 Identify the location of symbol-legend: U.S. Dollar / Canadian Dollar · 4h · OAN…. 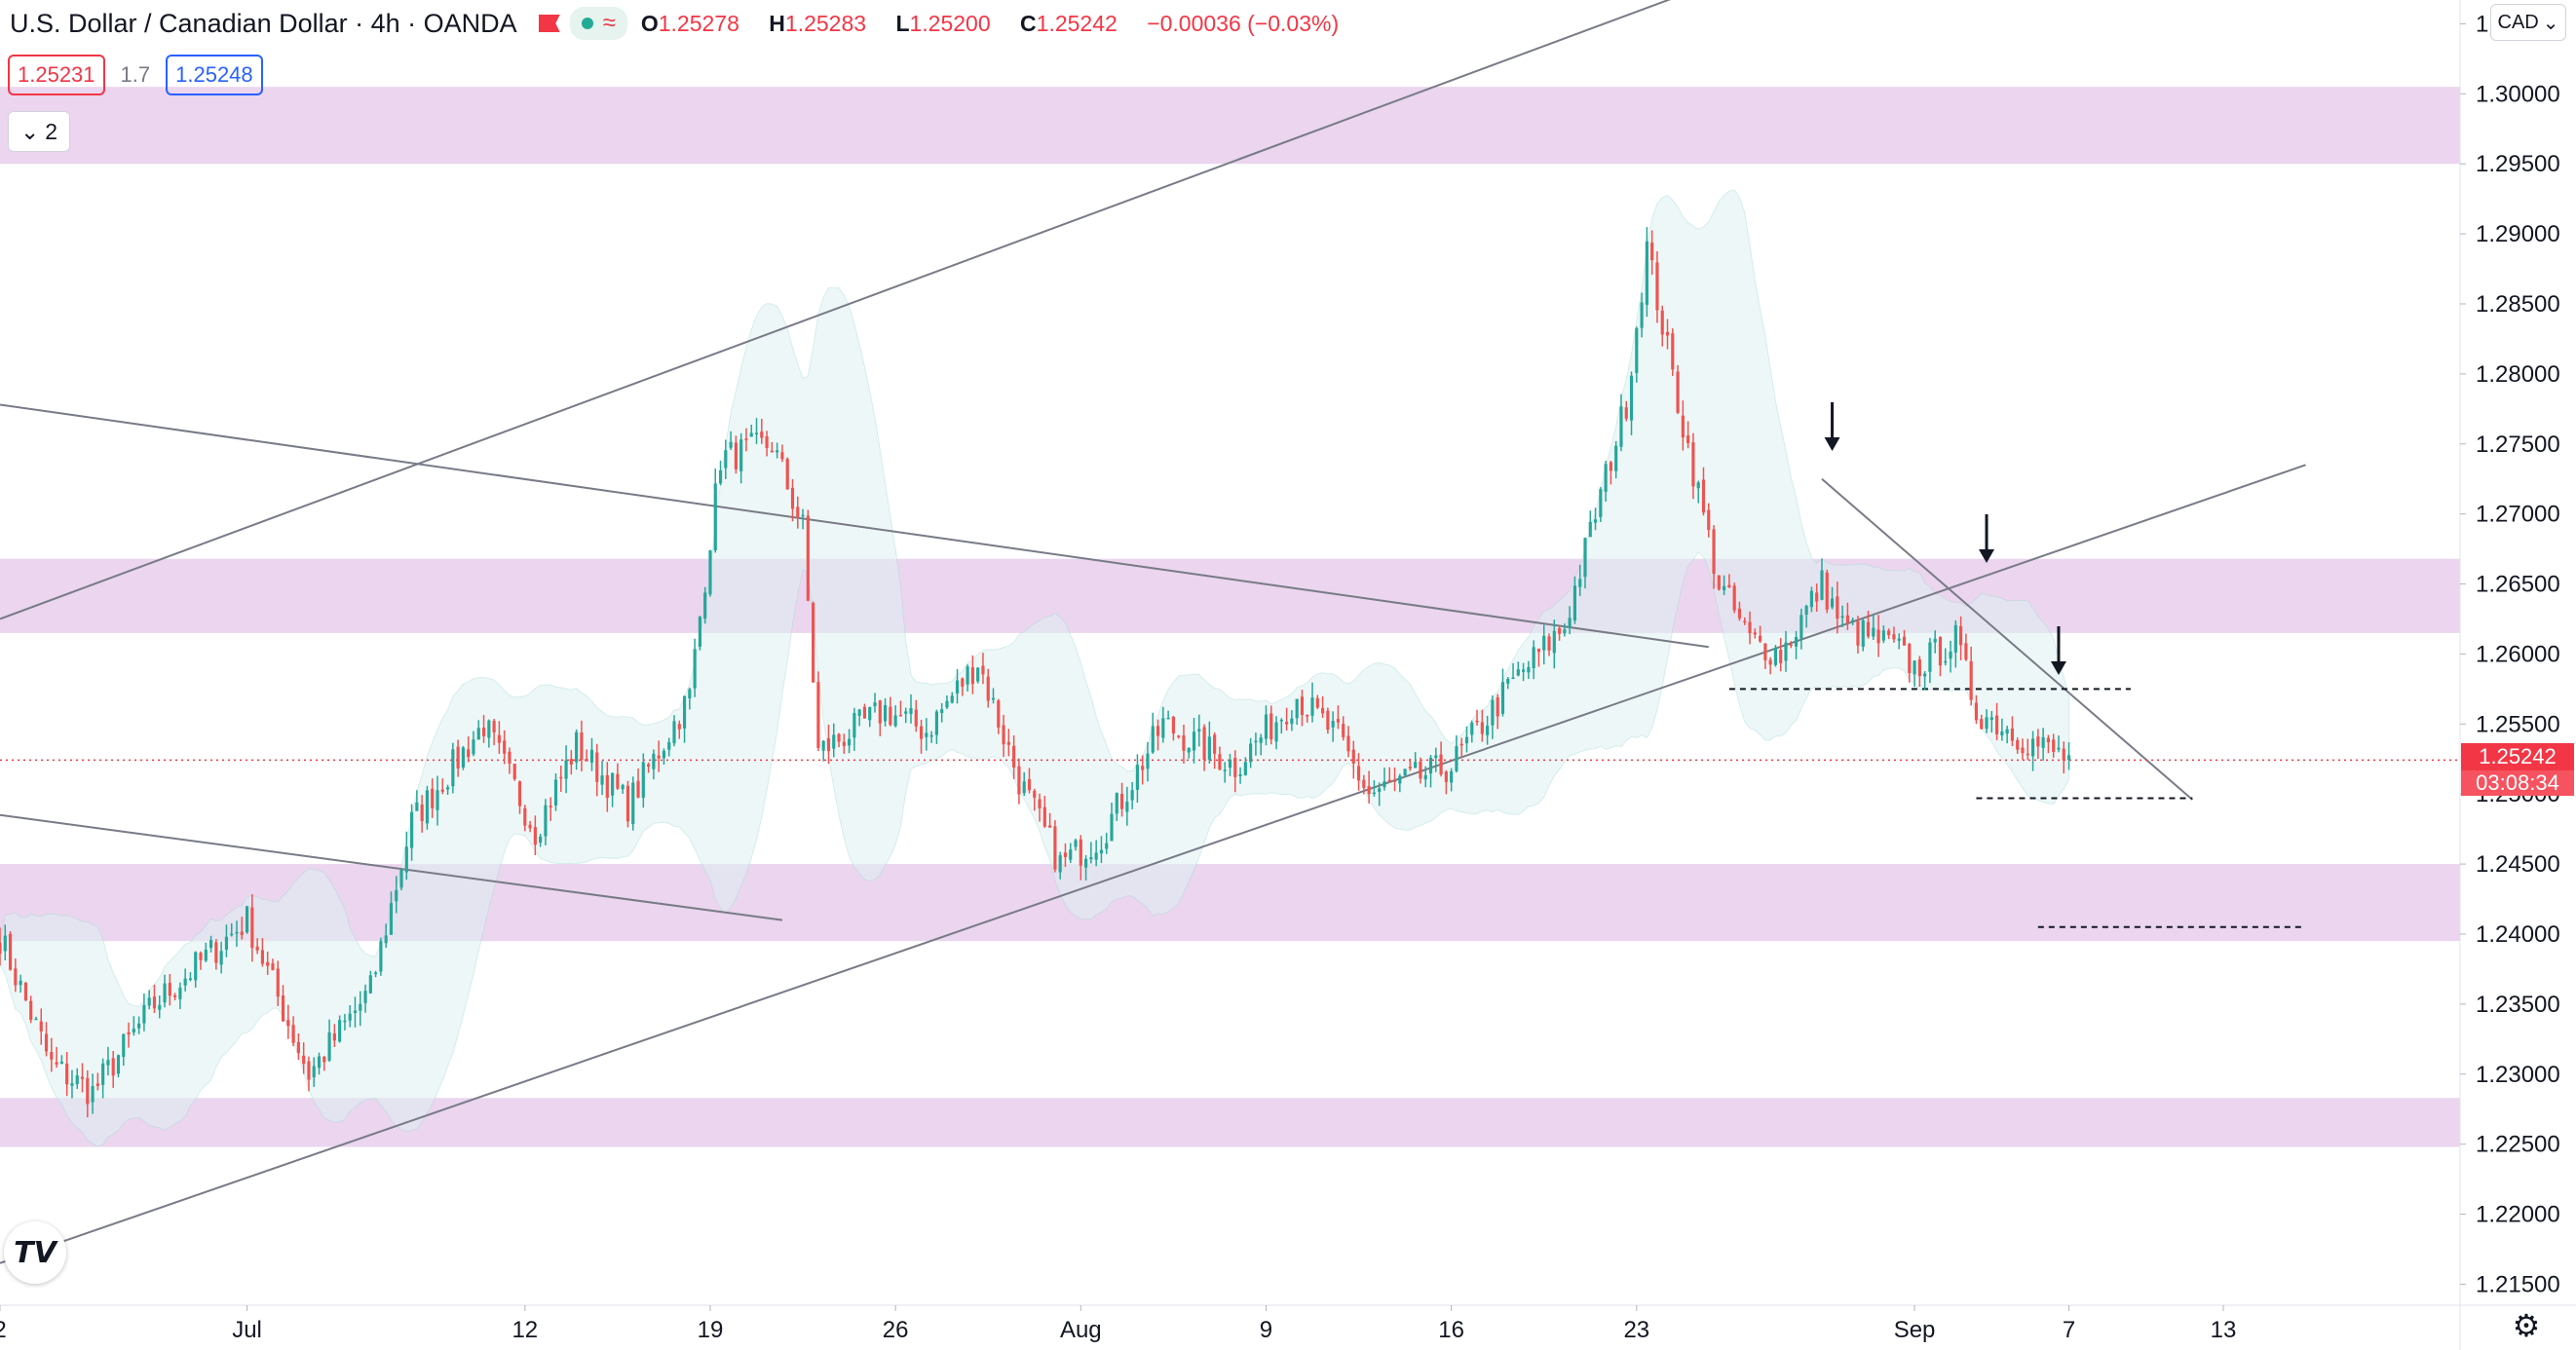
(680, 23).